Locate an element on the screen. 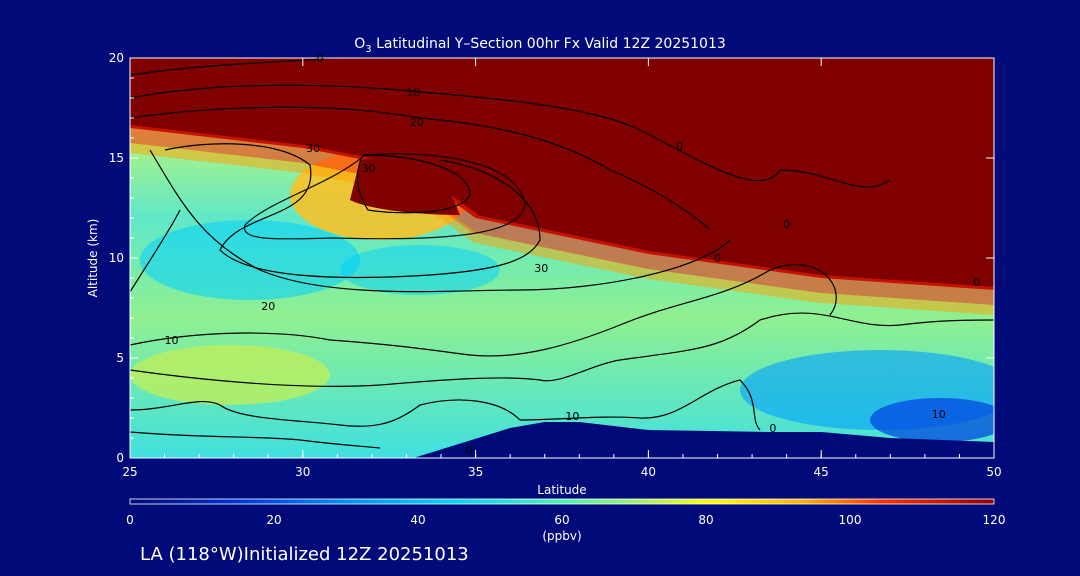 This screenshot has width=1080, height=576. y-tick-label: 15 is located at coordinates (116, 158).